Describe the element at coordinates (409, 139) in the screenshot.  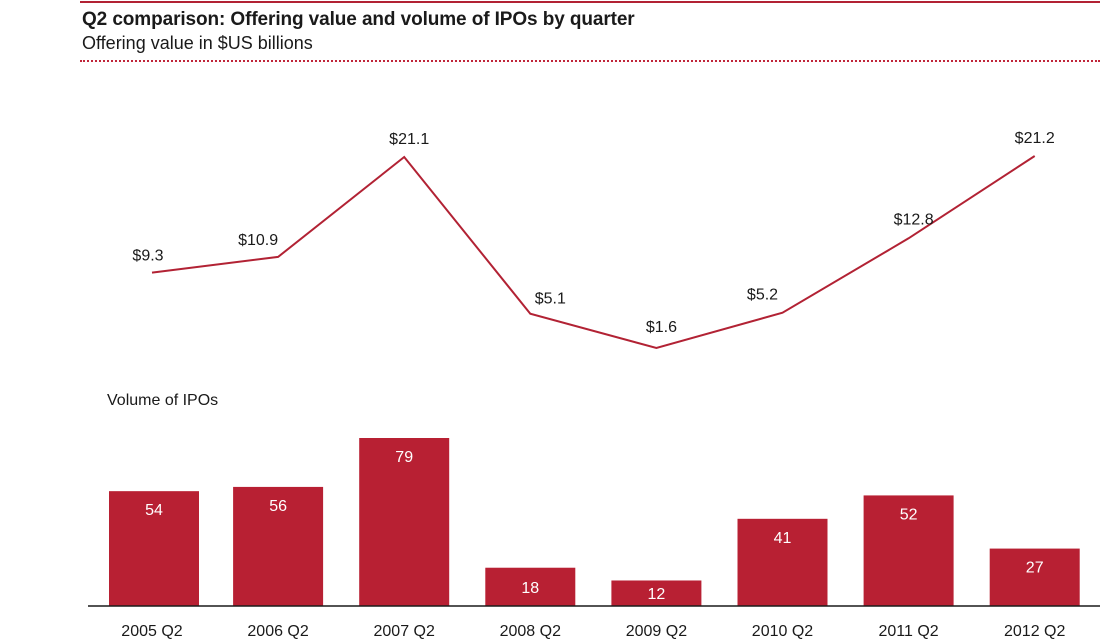
I see `line-value-label: $21.1` at that location.